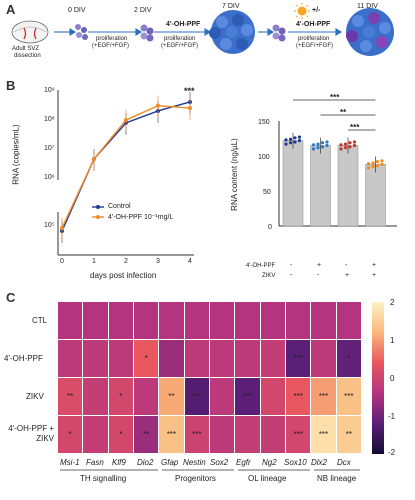 The image size is (415, 500). Describe the element at coordinates (158, 261) in the screenshot. I see `line-xtick: 3` at that location.